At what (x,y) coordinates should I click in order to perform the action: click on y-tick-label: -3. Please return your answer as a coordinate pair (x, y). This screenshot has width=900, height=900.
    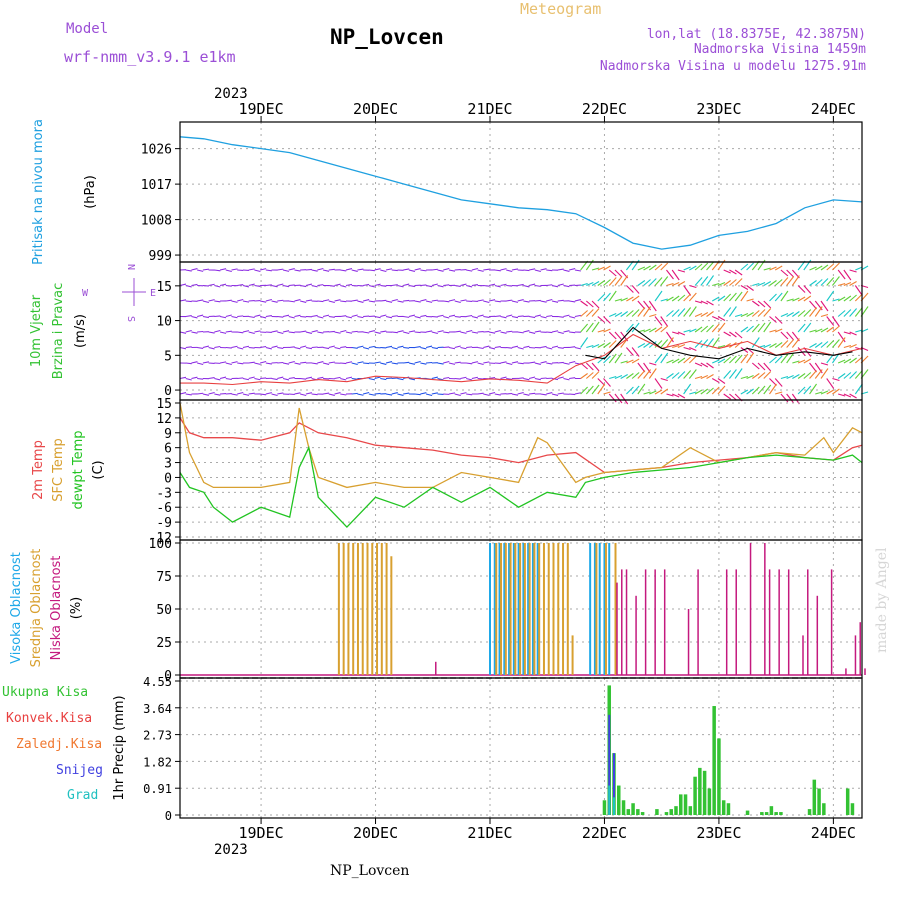
    Looking at the image, I should click on (164, 493).